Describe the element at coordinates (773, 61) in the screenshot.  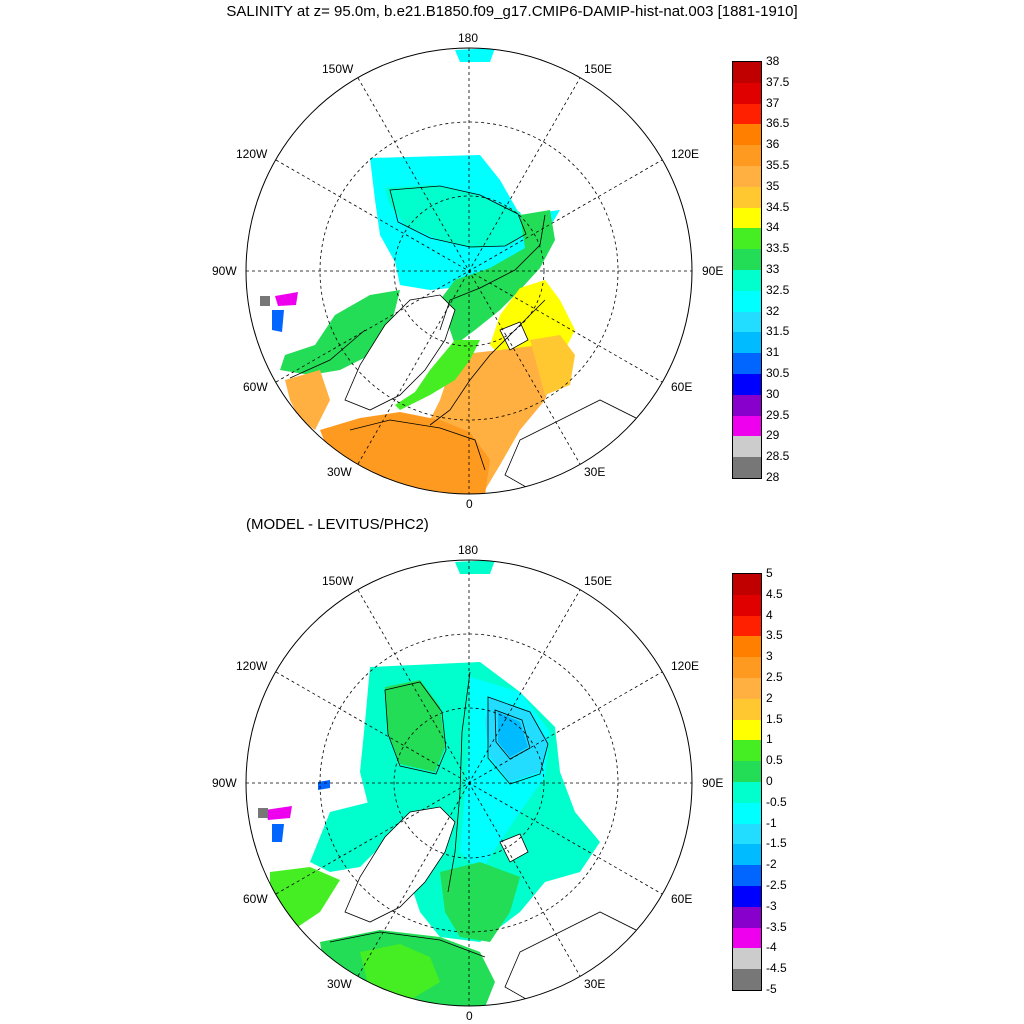
I see `colorbar-label: 38` at that location.